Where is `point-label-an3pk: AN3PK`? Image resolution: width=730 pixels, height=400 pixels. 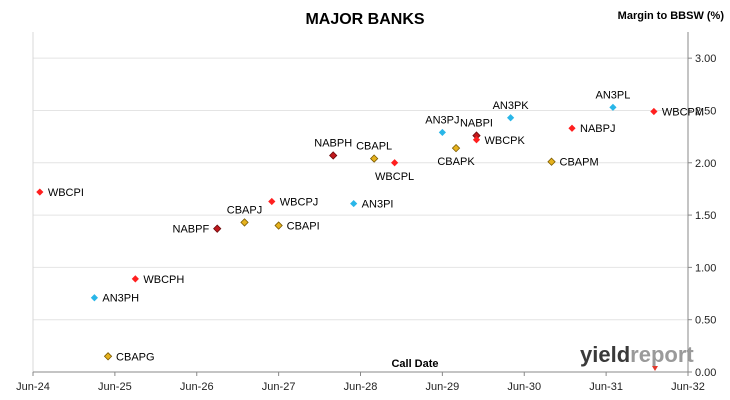
point-label-an3pk: AN3PK is located at coordinates (511, 106).